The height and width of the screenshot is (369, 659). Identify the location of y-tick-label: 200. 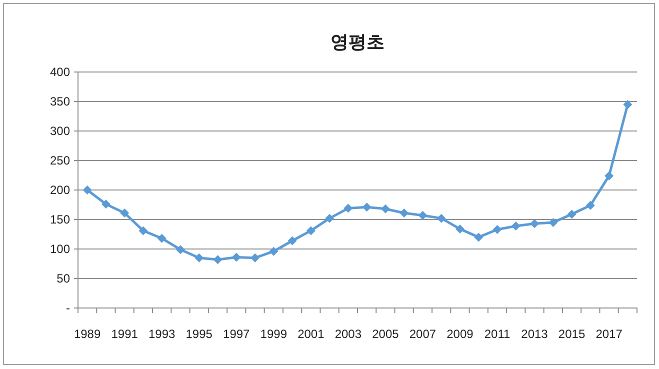
(60, 190).